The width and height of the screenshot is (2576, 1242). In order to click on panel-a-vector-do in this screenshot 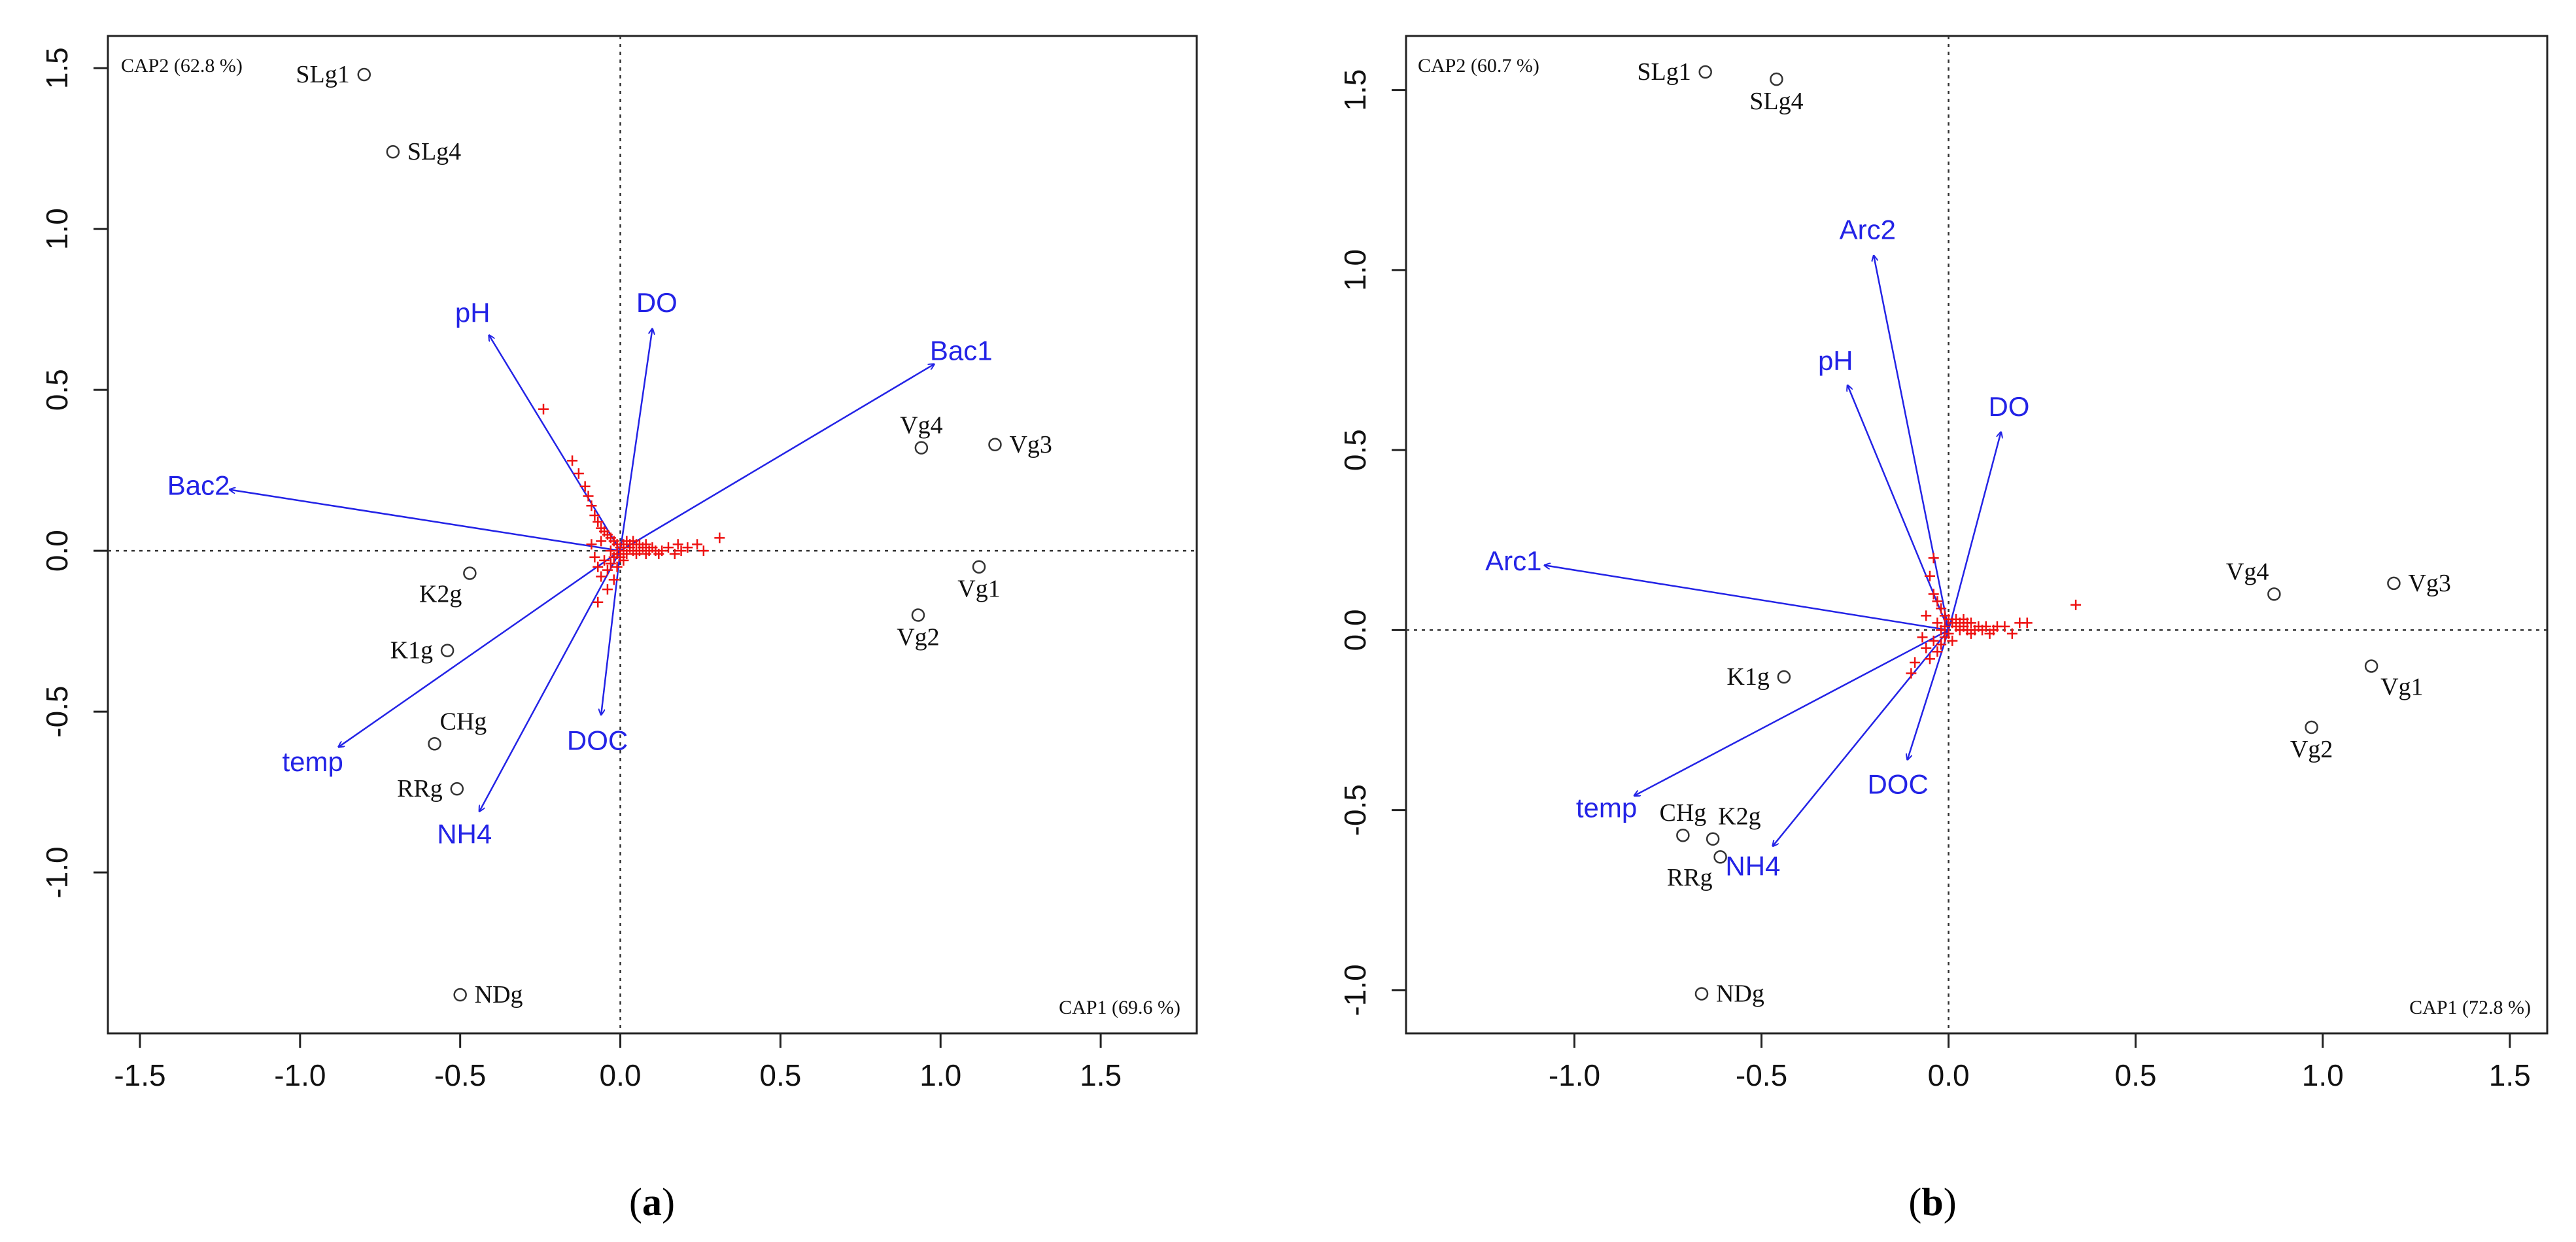, I will do `click(636, 440)`.